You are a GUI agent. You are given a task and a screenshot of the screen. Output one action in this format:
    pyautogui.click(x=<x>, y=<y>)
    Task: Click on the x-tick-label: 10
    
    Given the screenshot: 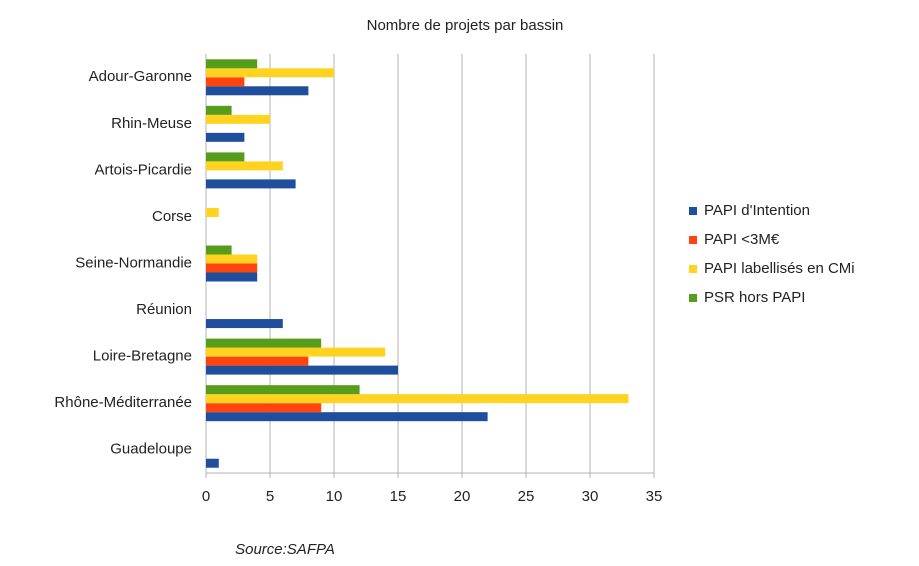 What is the action you would take?
    pyautogui.click(x=334, y=496)
    